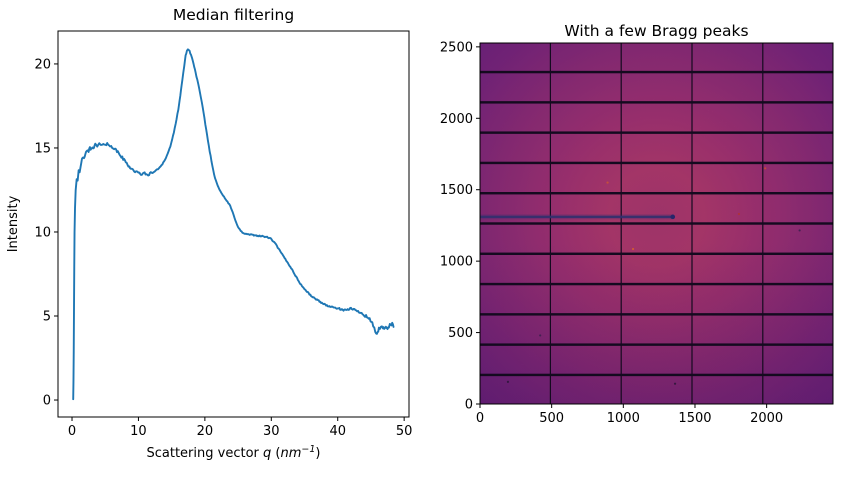  What do you see at coordinates (205, 431) in the screenshot?
I see `x-tick-label: 20` at bounding box center [205, 431].